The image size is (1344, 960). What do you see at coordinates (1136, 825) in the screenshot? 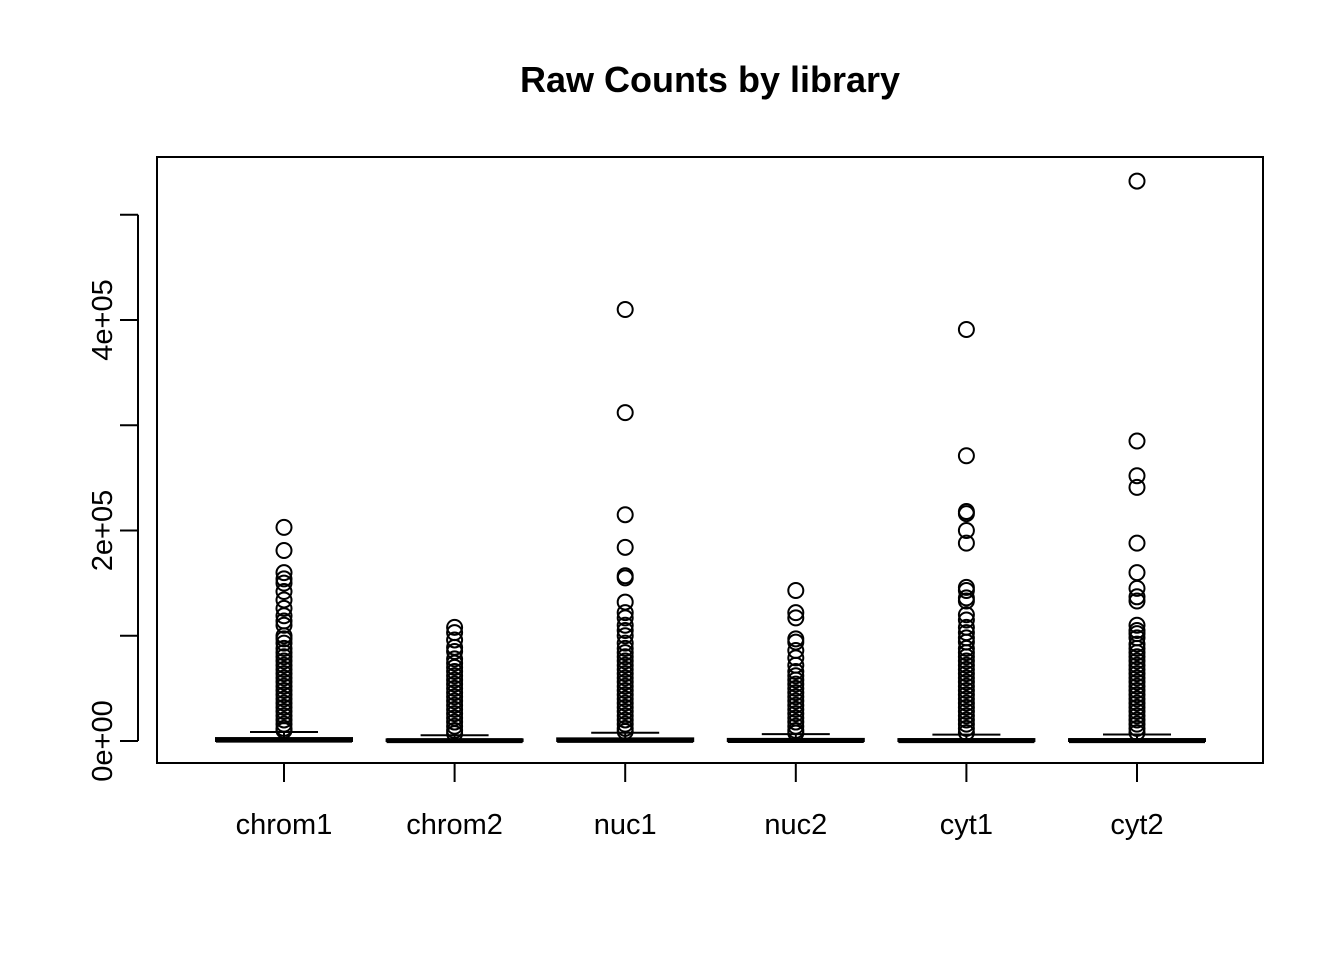
I see `x-tick-label: cyt2` at bounding box center [1136, 825].